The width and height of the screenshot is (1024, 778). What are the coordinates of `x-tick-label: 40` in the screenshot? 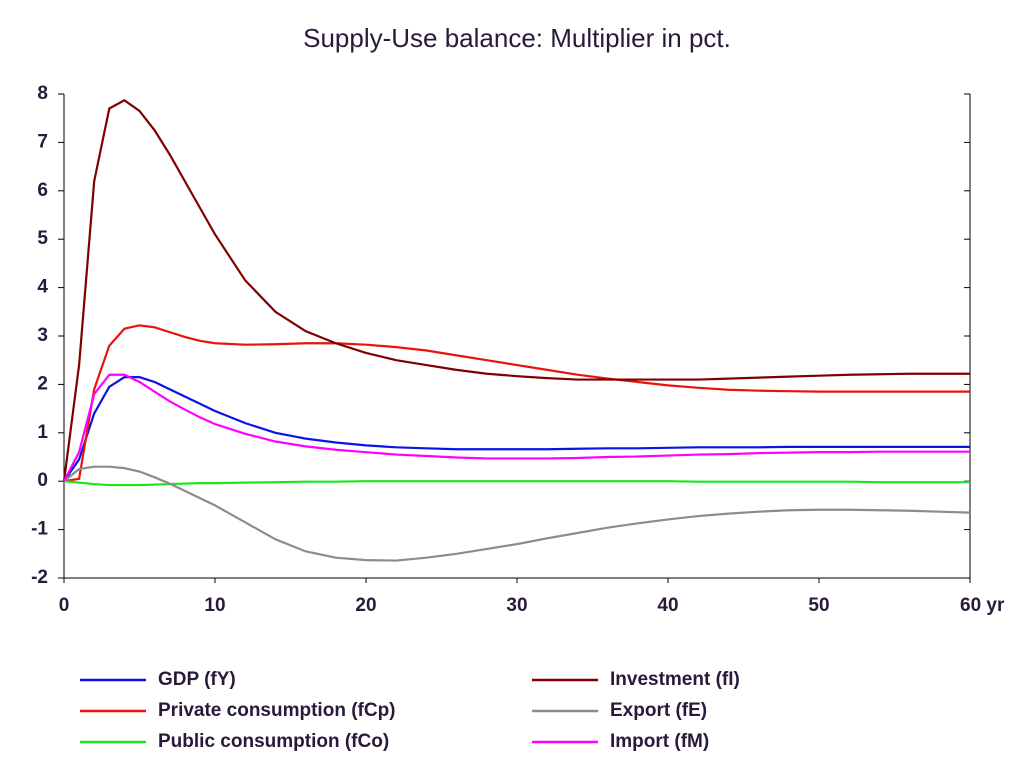 It's located at (667, 605).